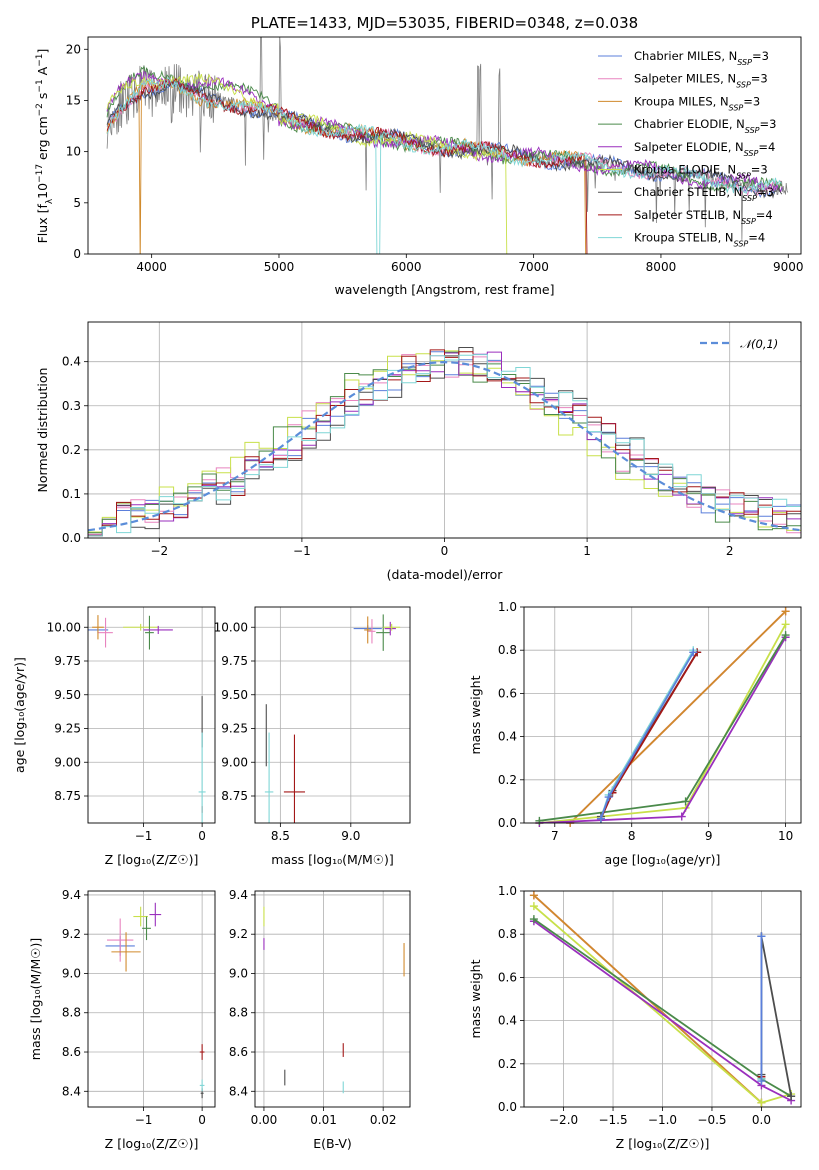 This screenshot has height=1170, width=819. I want to click on y-tick-label: 9.00, so click(234, 762).